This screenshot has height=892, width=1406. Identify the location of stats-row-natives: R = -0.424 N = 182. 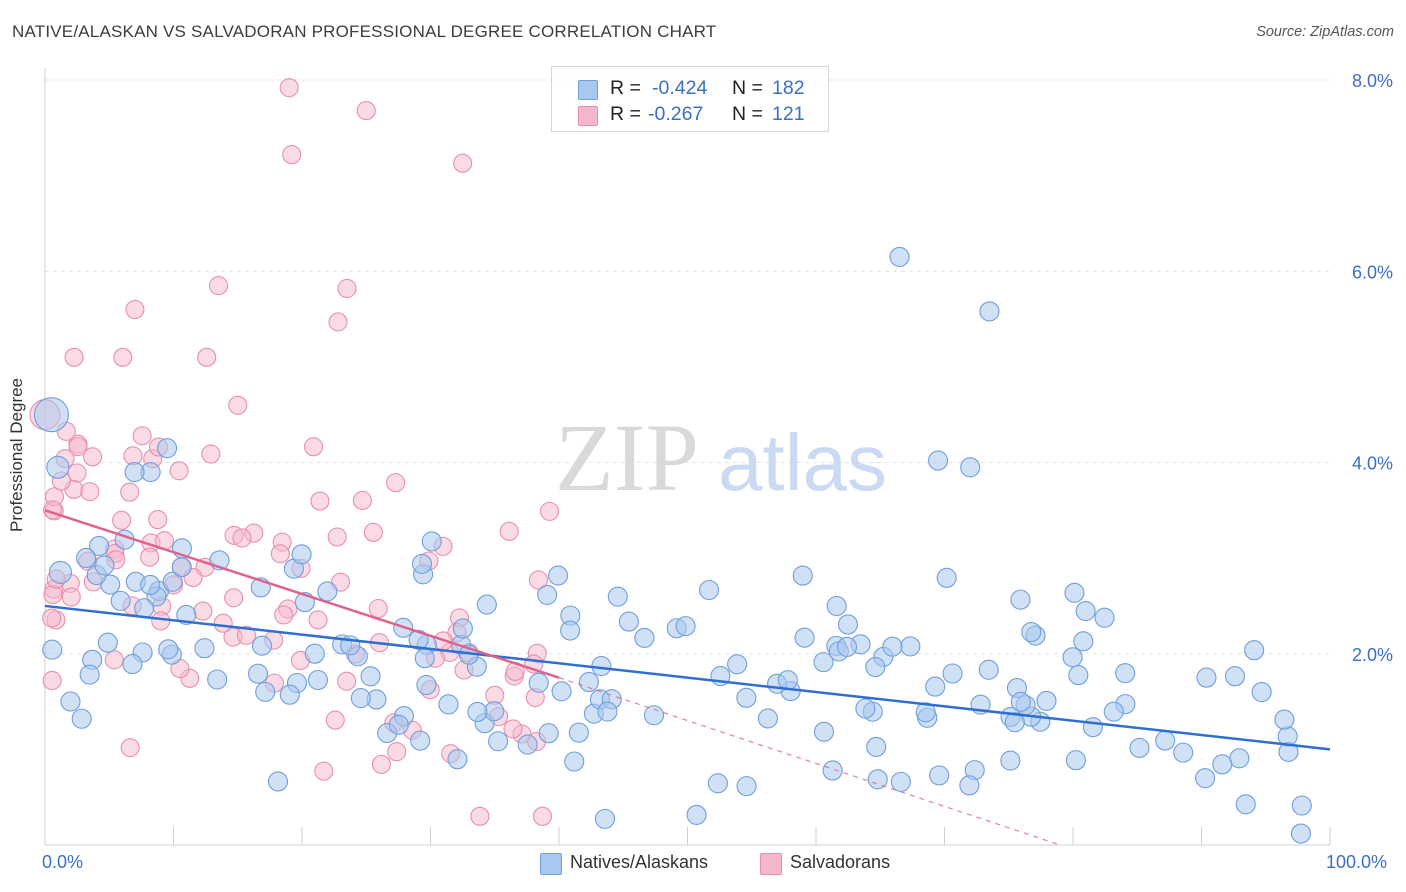
(690, 89).